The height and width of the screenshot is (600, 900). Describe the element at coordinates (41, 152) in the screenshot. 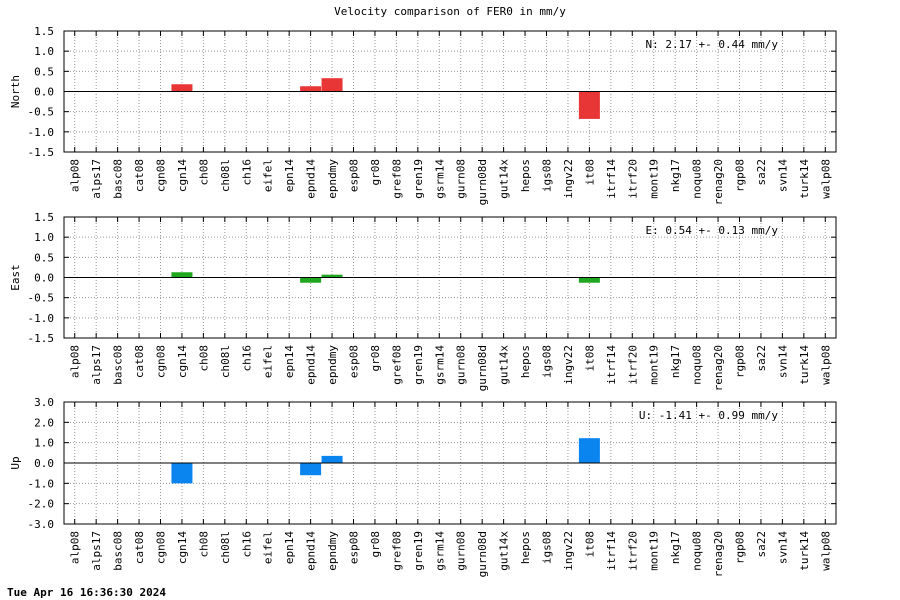

I see `y-tick-label: -1.5` at that location.